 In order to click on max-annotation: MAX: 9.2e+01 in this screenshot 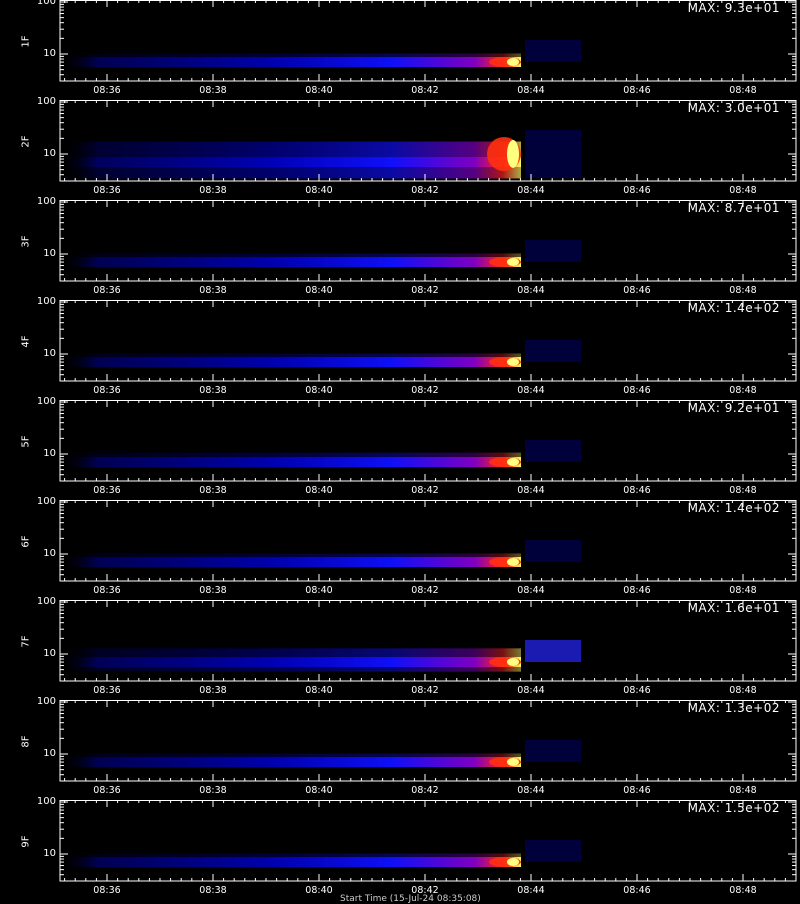, I will do `click(733, 408)`.